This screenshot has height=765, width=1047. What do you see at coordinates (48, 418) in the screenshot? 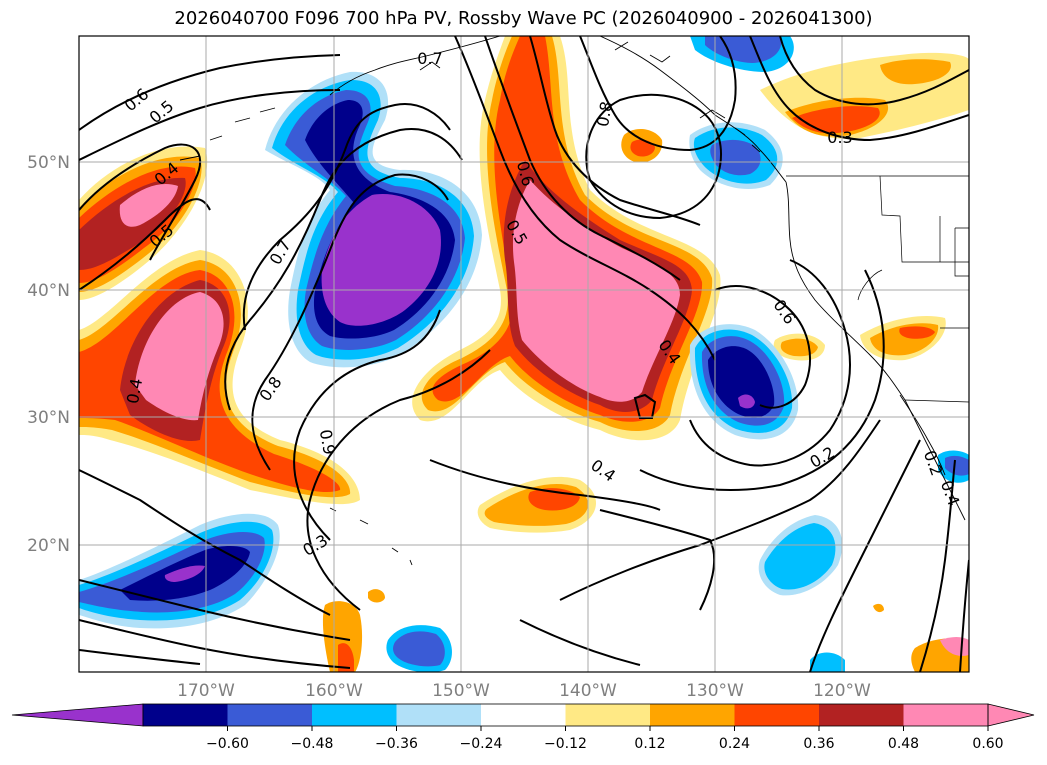
I see `lat-label-30n: 30°N` at bounding box center [48, 418].